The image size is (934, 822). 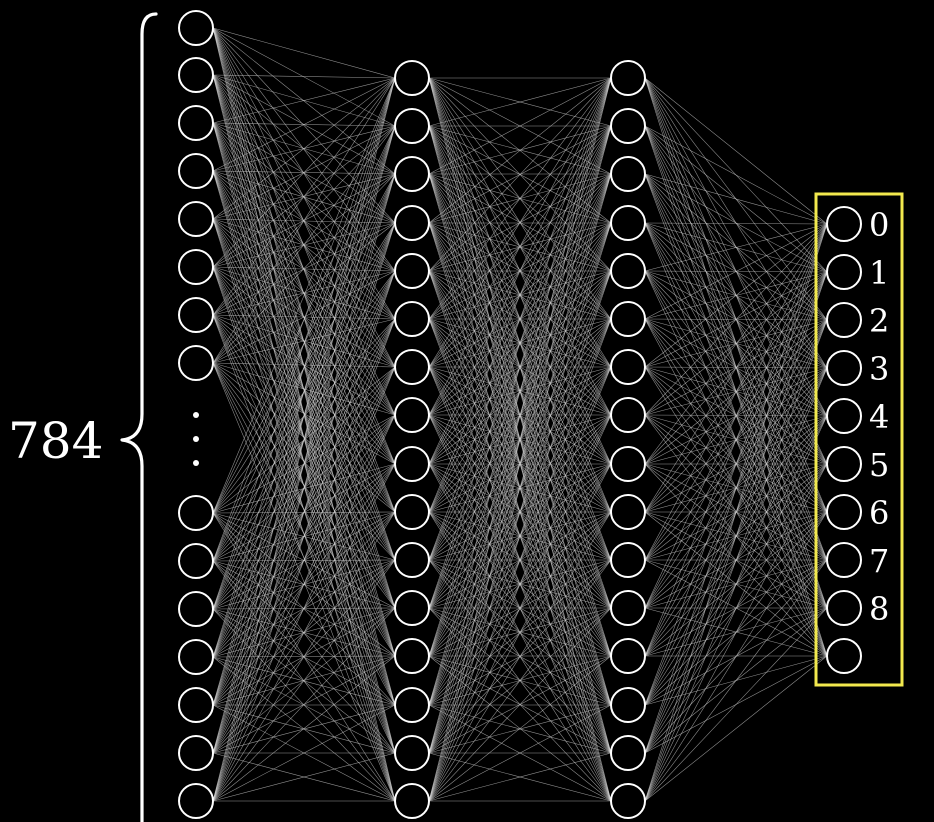 I want to click on output-digit-label: 8, so click(x=879, y=609).